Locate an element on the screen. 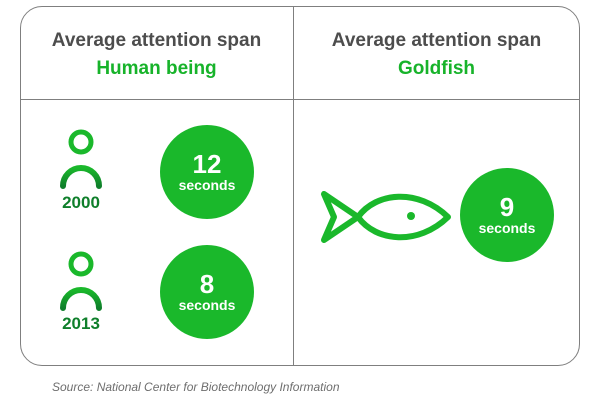 This screenshot has height=400, width=600. value-circle-2013: 8 seconds is located at coordinates (207, 292).